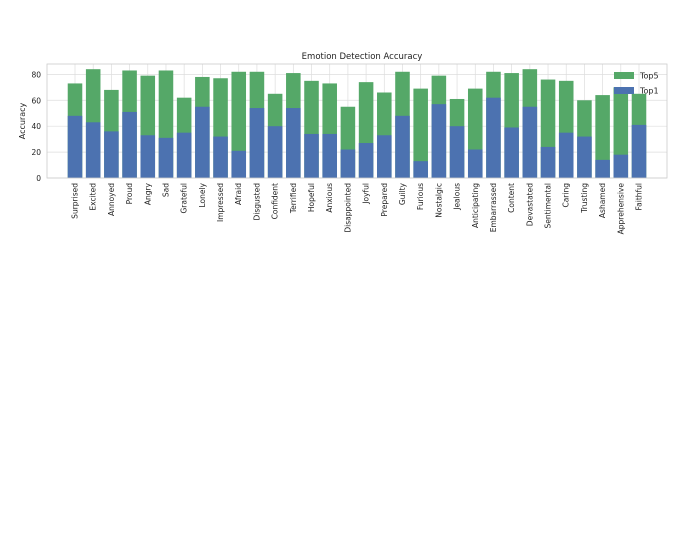 This screenshot has height=540, width=675. I want to click on bar-top1-lonely, so click(202, 142).